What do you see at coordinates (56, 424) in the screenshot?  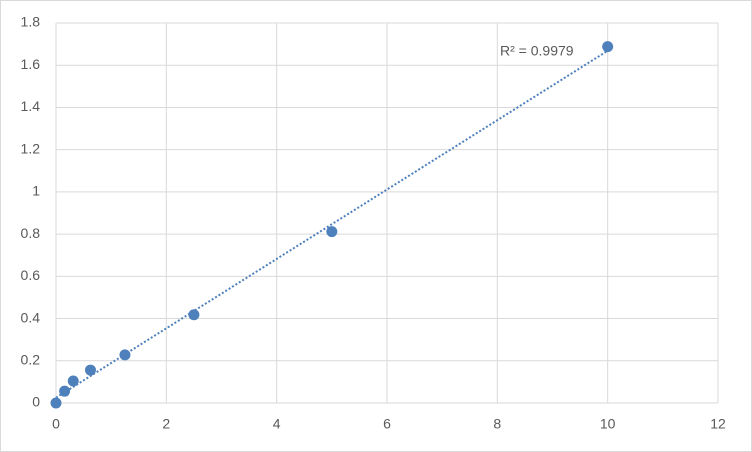 I see `x-tick-label: 0` at bounding box center [56, 424].